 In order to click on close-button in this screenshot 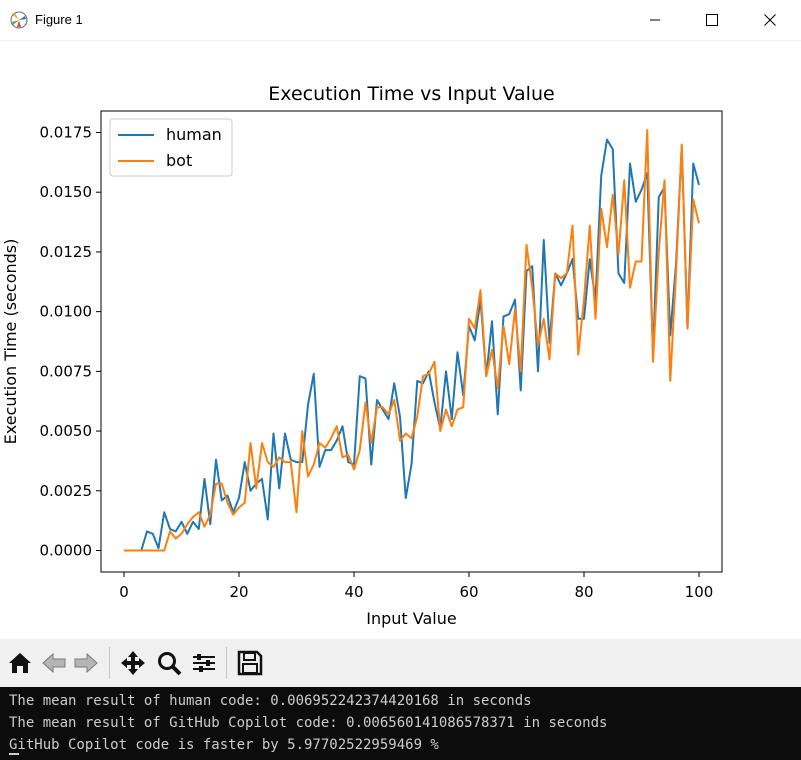, I will do `click(770, 20)`.